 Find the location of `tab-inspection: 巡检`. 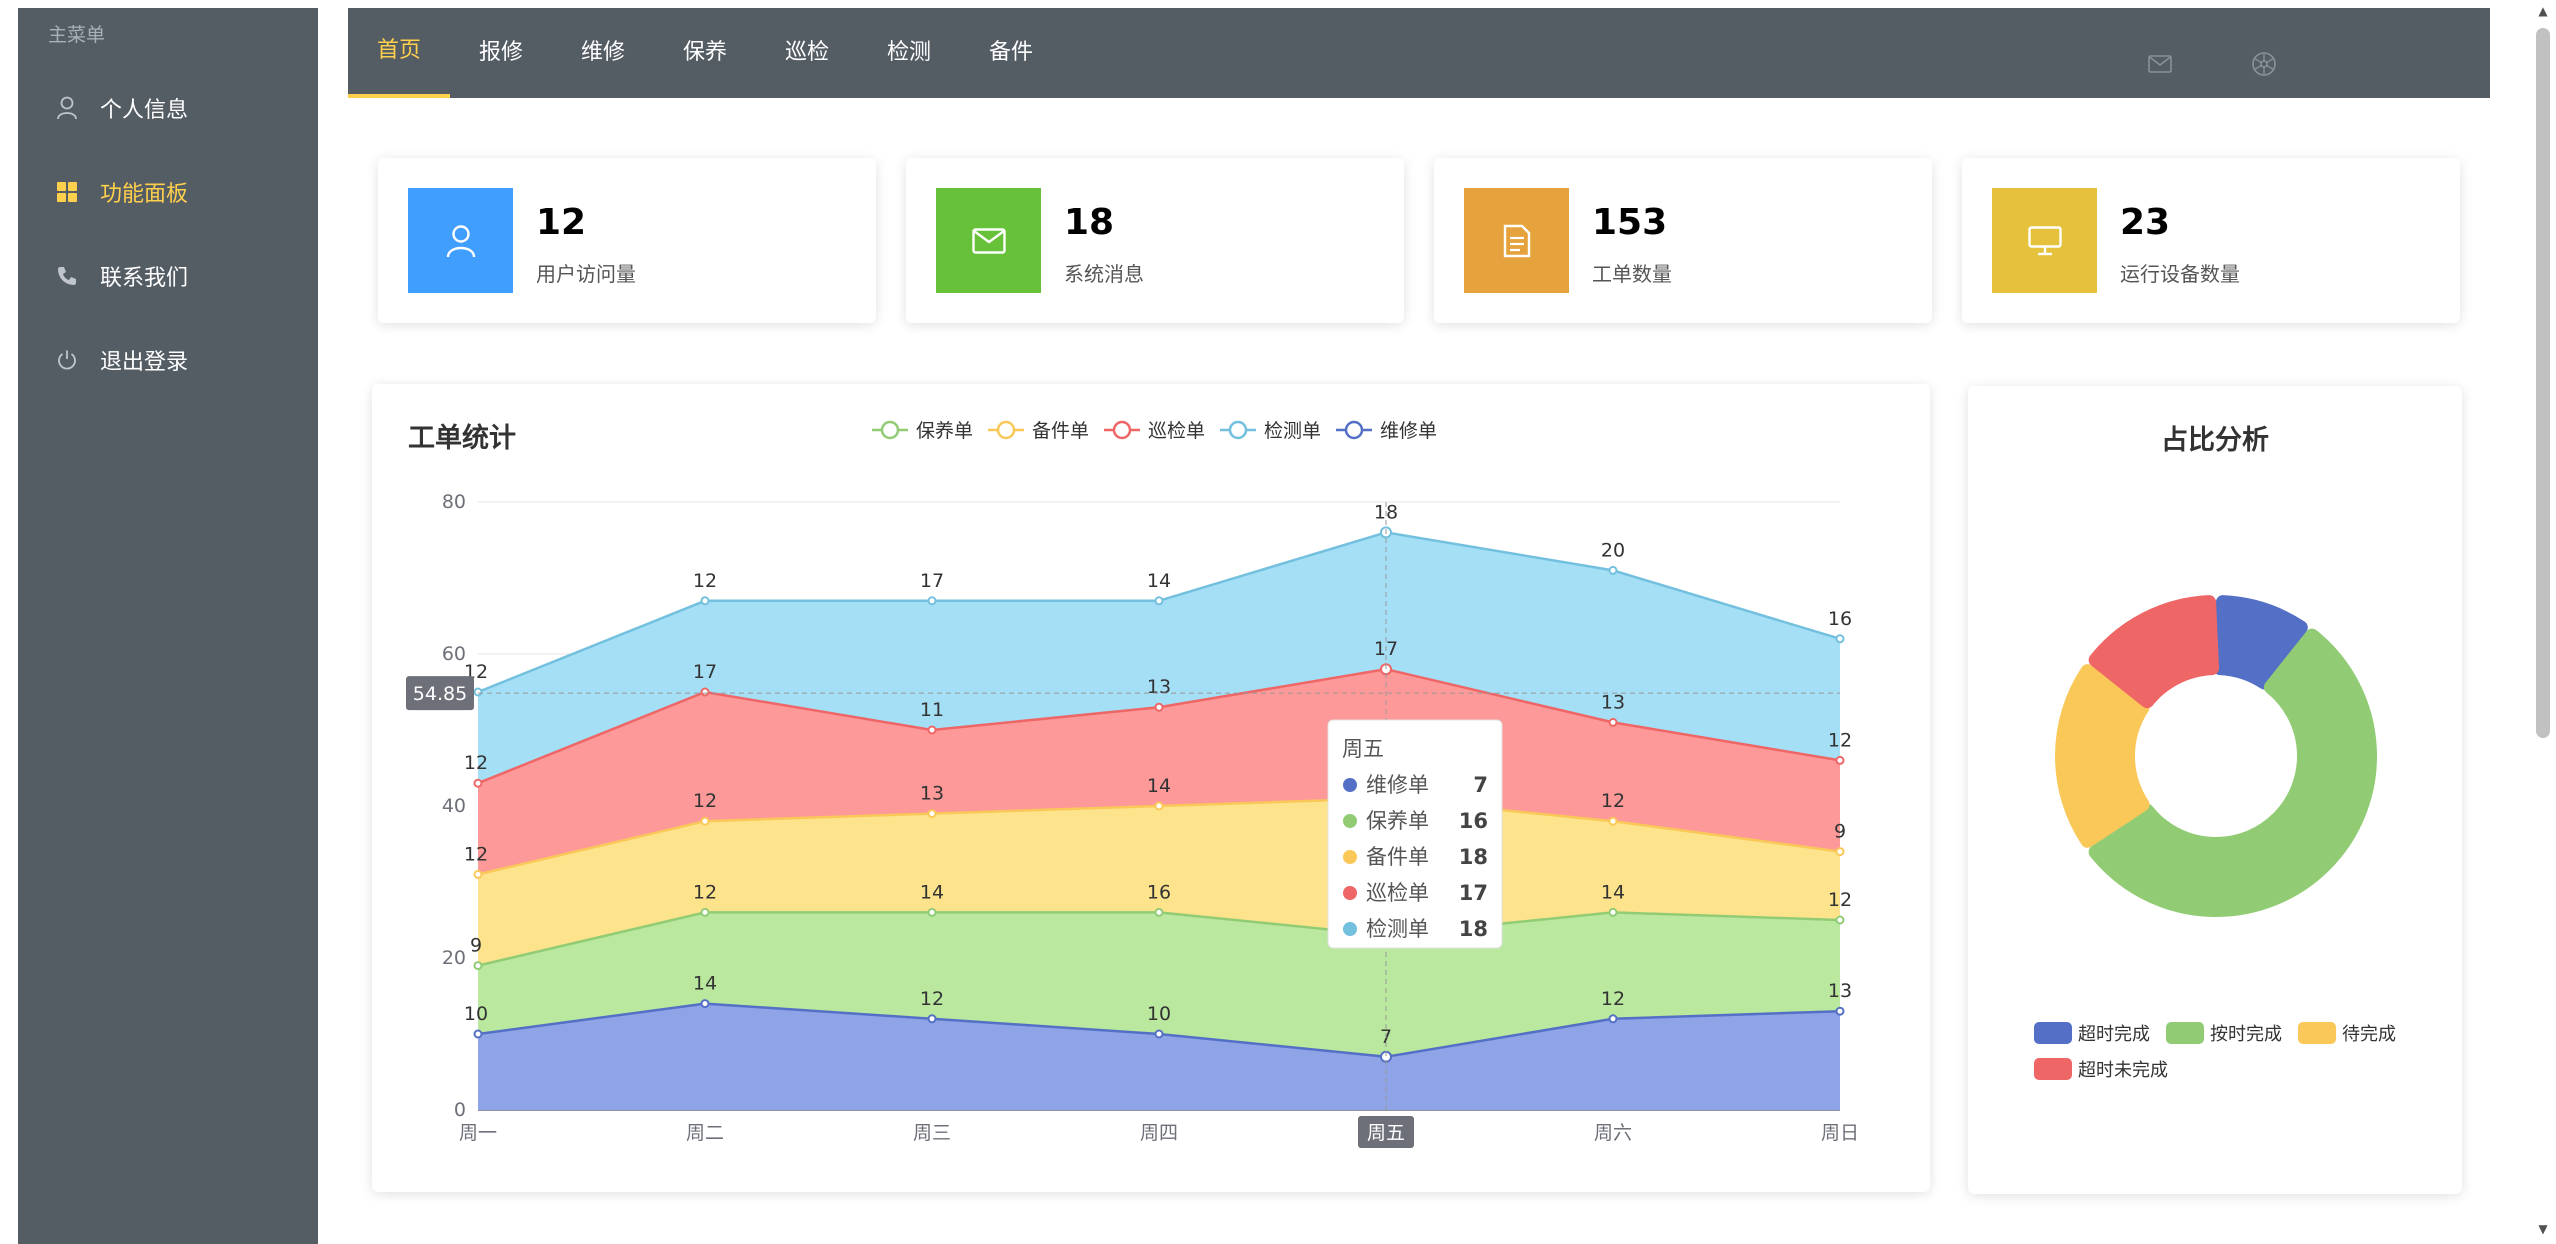

tab-inspection: 巡检 is located at coordinates (806, 52).